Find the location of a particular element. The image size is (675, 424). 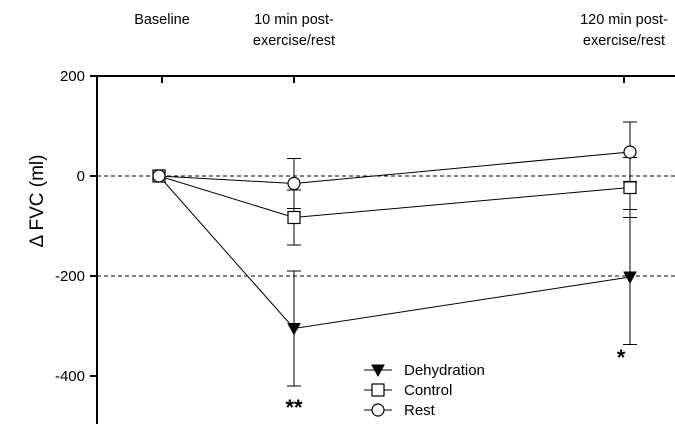

annotation-layer: *** is located at coordinates (455, 382).